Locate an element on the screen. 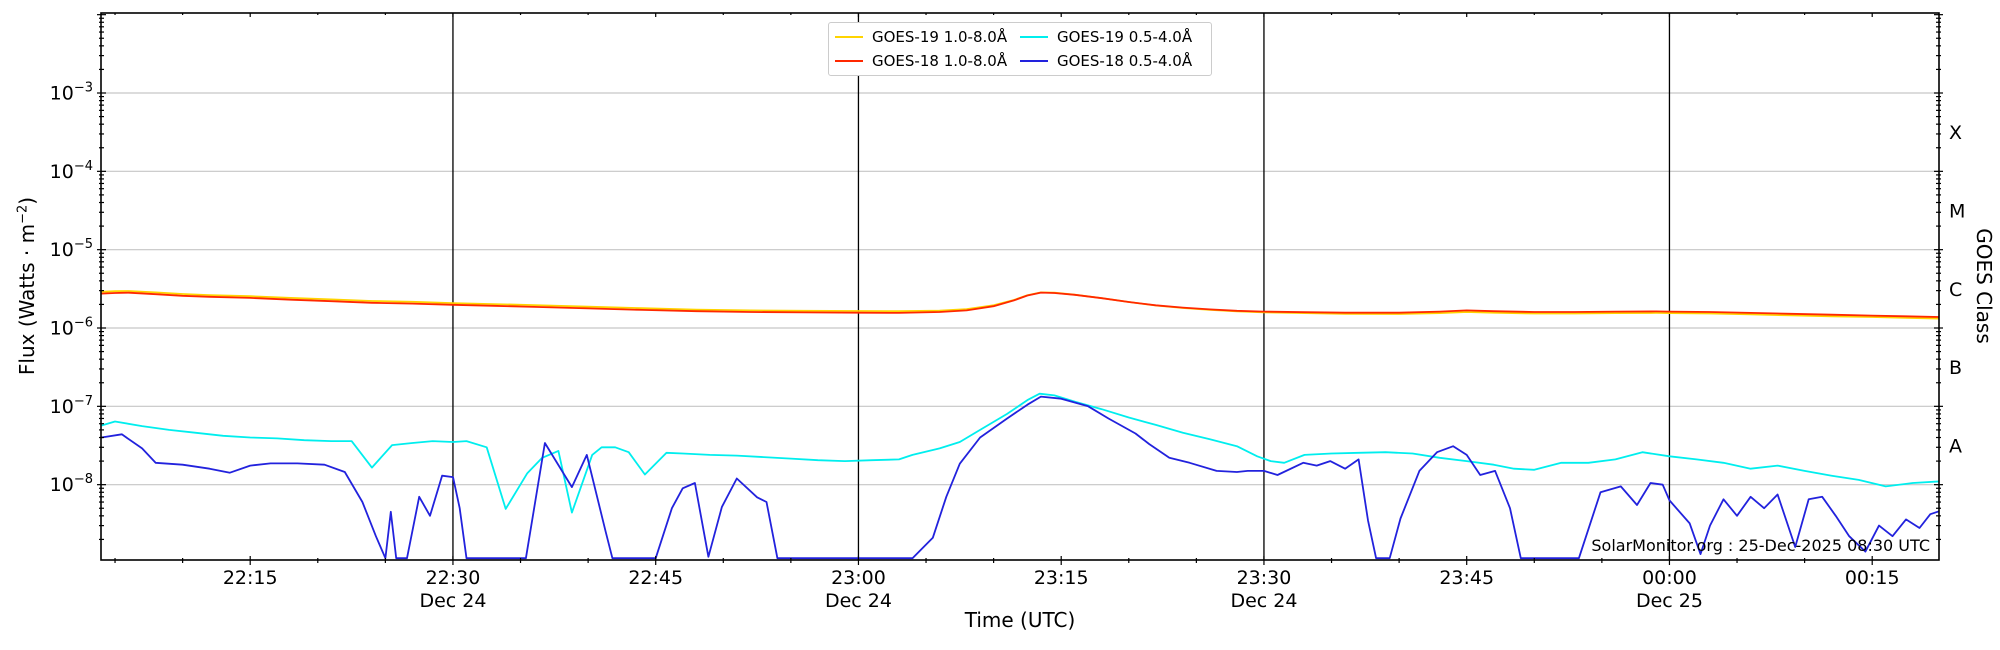  x-tick-label: 22:30 is located at coordinates (453, 578).